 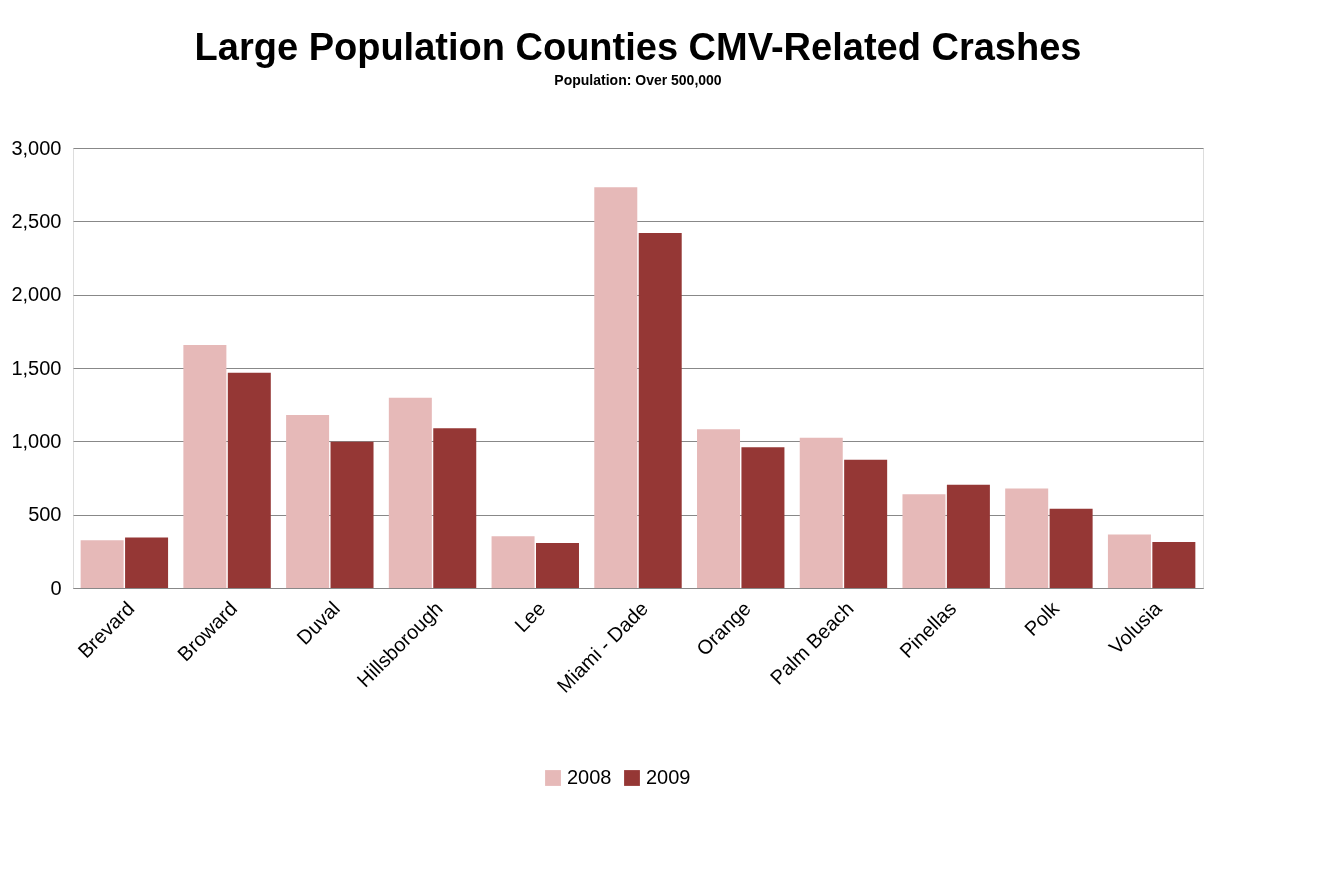 What do you see at coordinates (638, 80) in the screenshot?
I see `chart-subtitle: Population: Over 500,000` at bounding box center [638, 80].